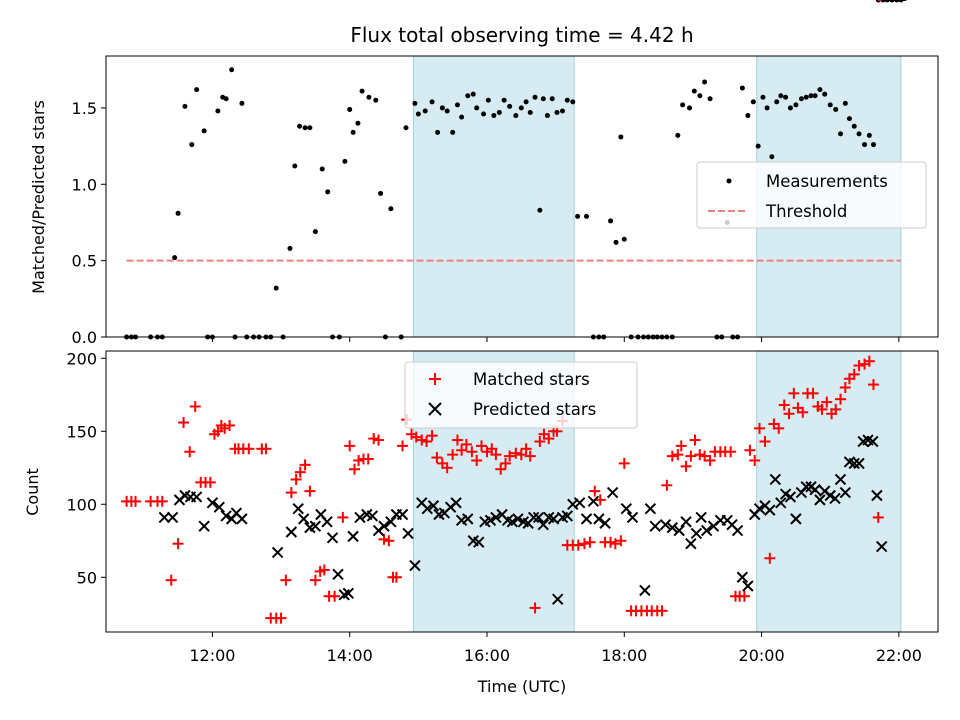 The image size is (960, 720). What do you see at coordinates (624, 655) in the screenshot?
I see `x-tick-label: 18:00` at bounding box center [624, 655].